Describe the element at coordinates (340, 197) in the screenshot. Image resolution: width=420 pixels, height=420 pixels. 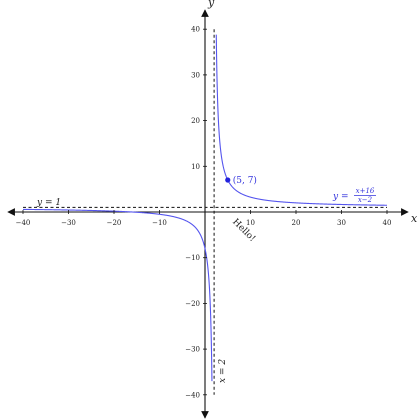
I see `formula-lhs: y =` at that location.